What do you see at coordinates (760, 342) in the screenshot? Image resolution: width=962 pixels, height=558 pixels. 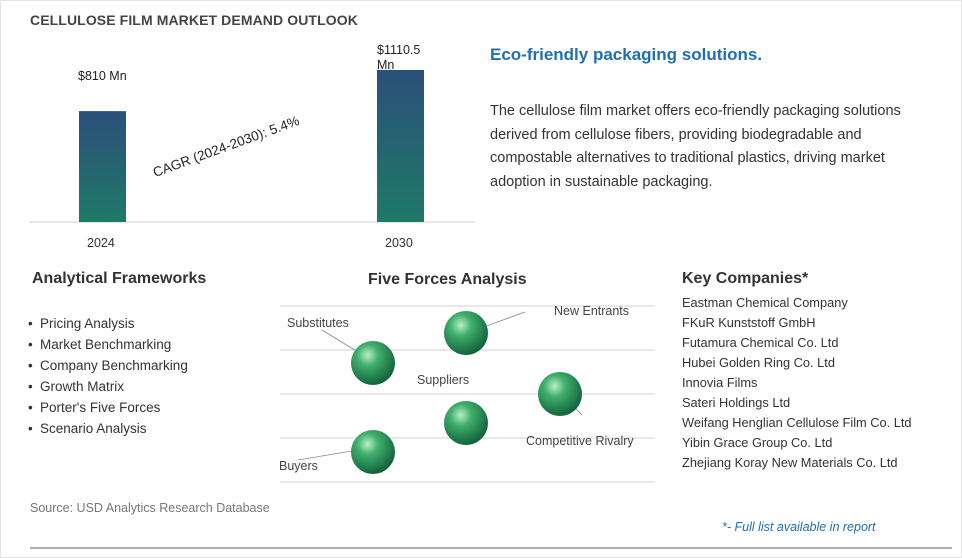 I see `company-item: Futamura Chemical Co. Ltd` at bounding box center [760, 342].